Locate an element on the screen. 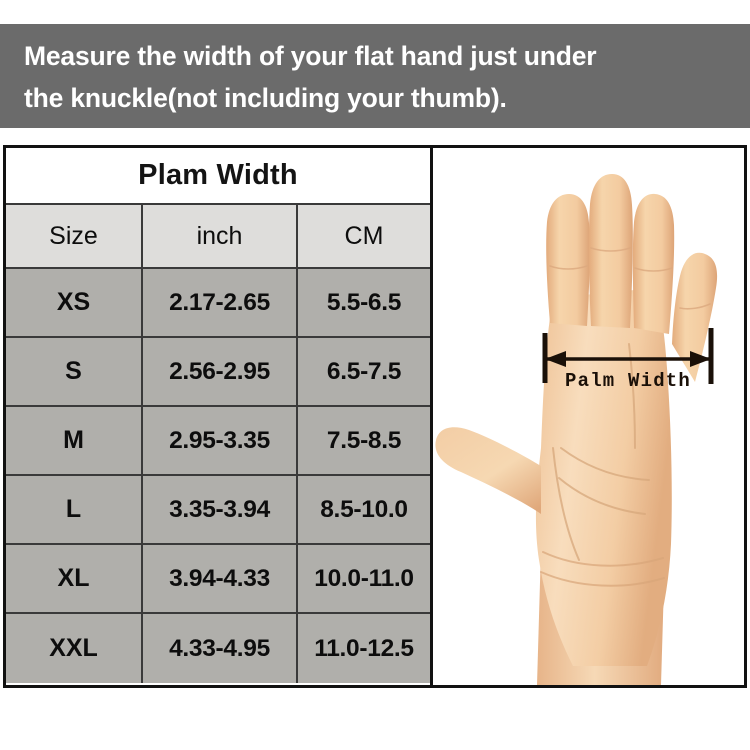  wrist-crease-lines is located at coordinates (602, 569).